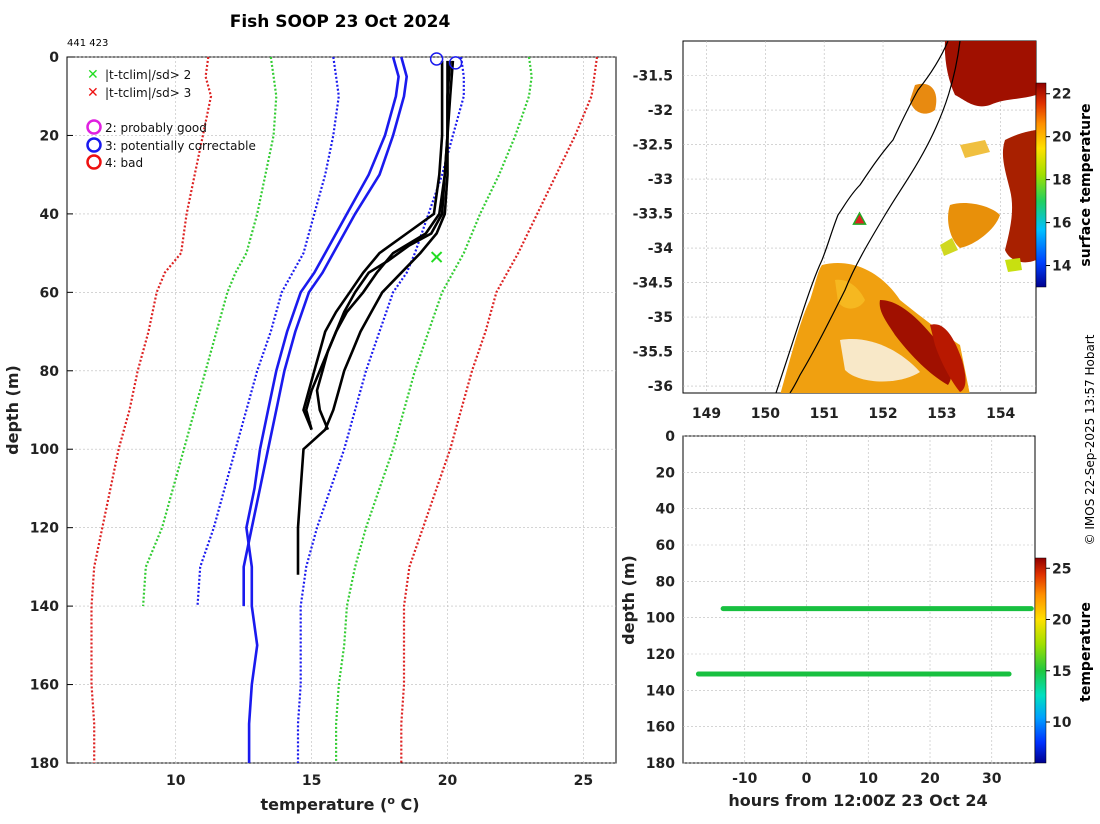 Image resolution: width=1100 pixels, height=824 pixels. What do you see at coordinates (765, 414) in the screenshot?
I see `map-xtick-label: 150` at bounding box center [765, 414].